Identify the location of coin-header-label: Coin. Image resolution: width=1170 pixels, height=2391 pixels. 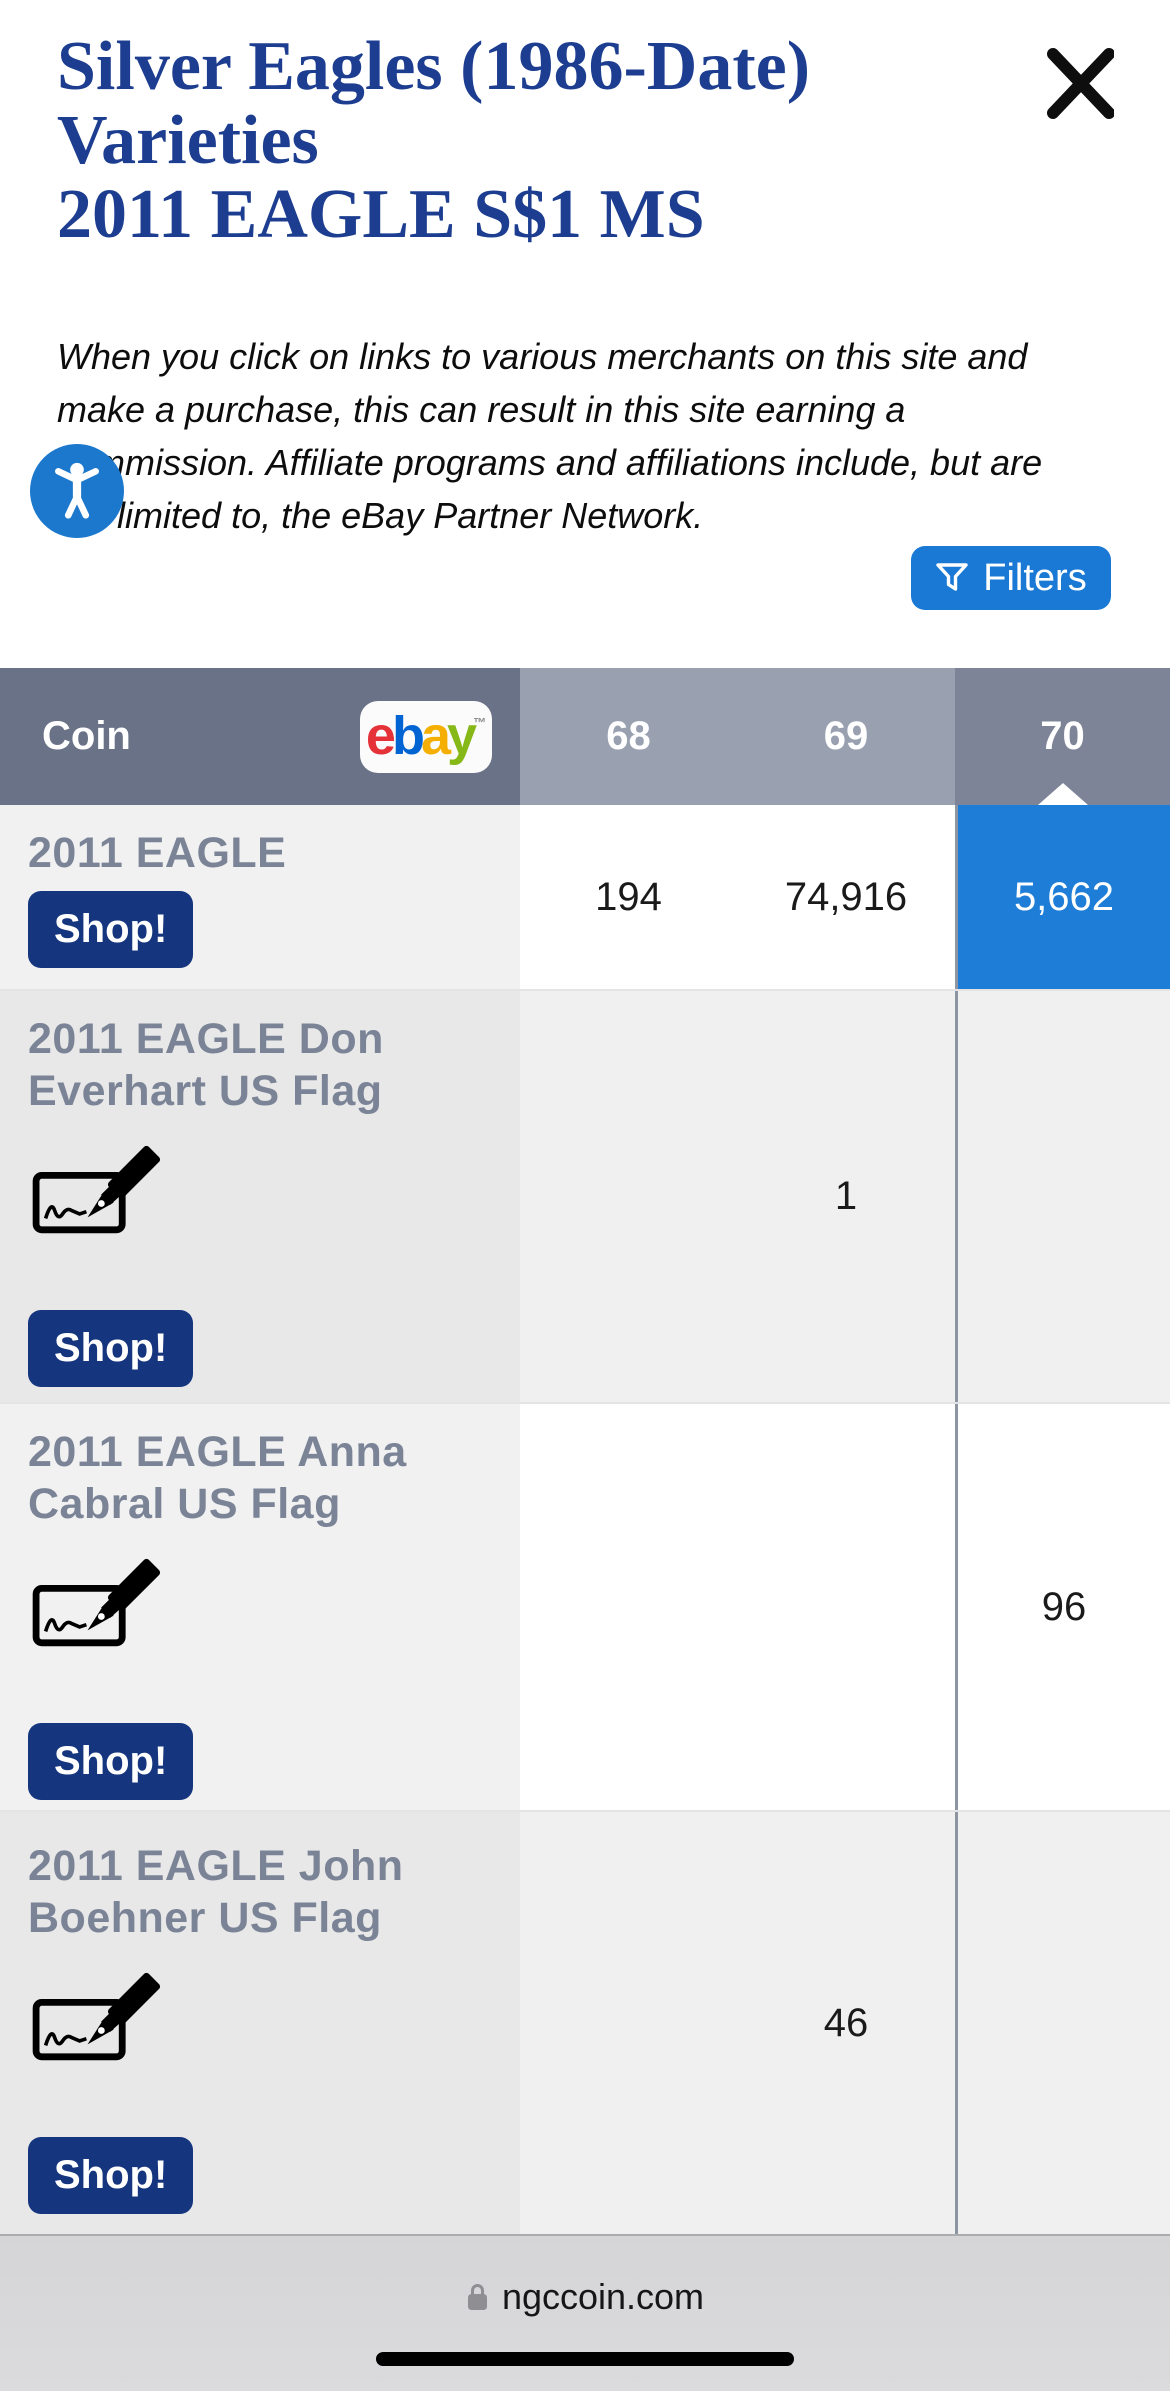
(86, 736).